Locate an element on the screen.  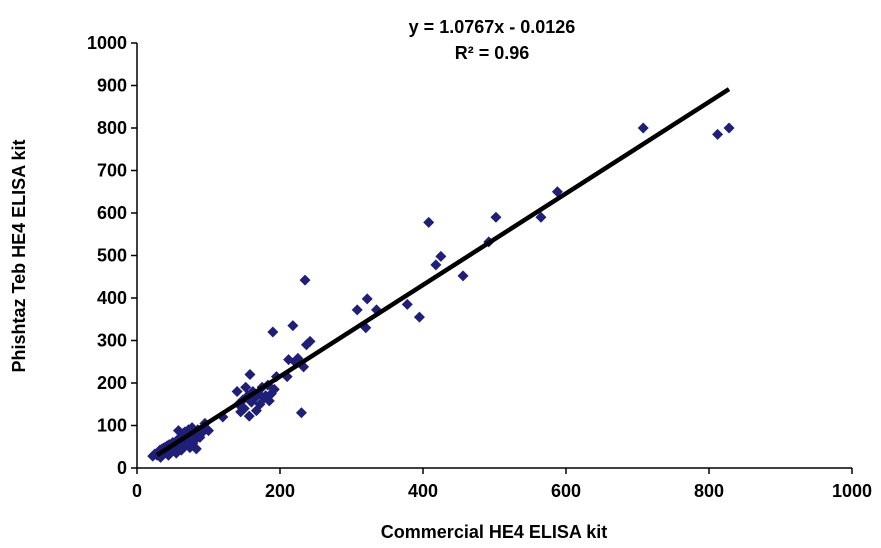
x-tick-label: 200 is located at coordinates (280, 491).